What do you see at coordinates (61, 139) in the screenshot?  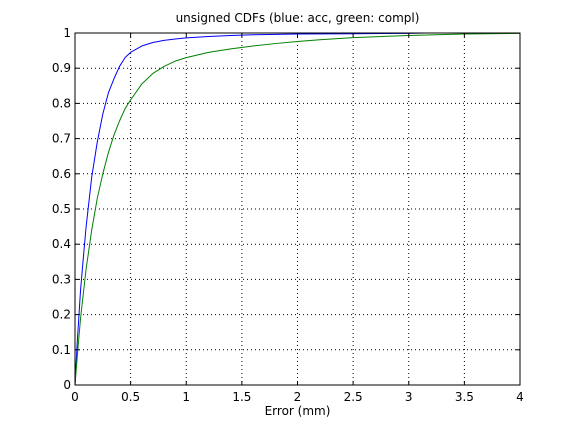 I see `y-tick-label: 0.7` at bounding box center [61, 139].